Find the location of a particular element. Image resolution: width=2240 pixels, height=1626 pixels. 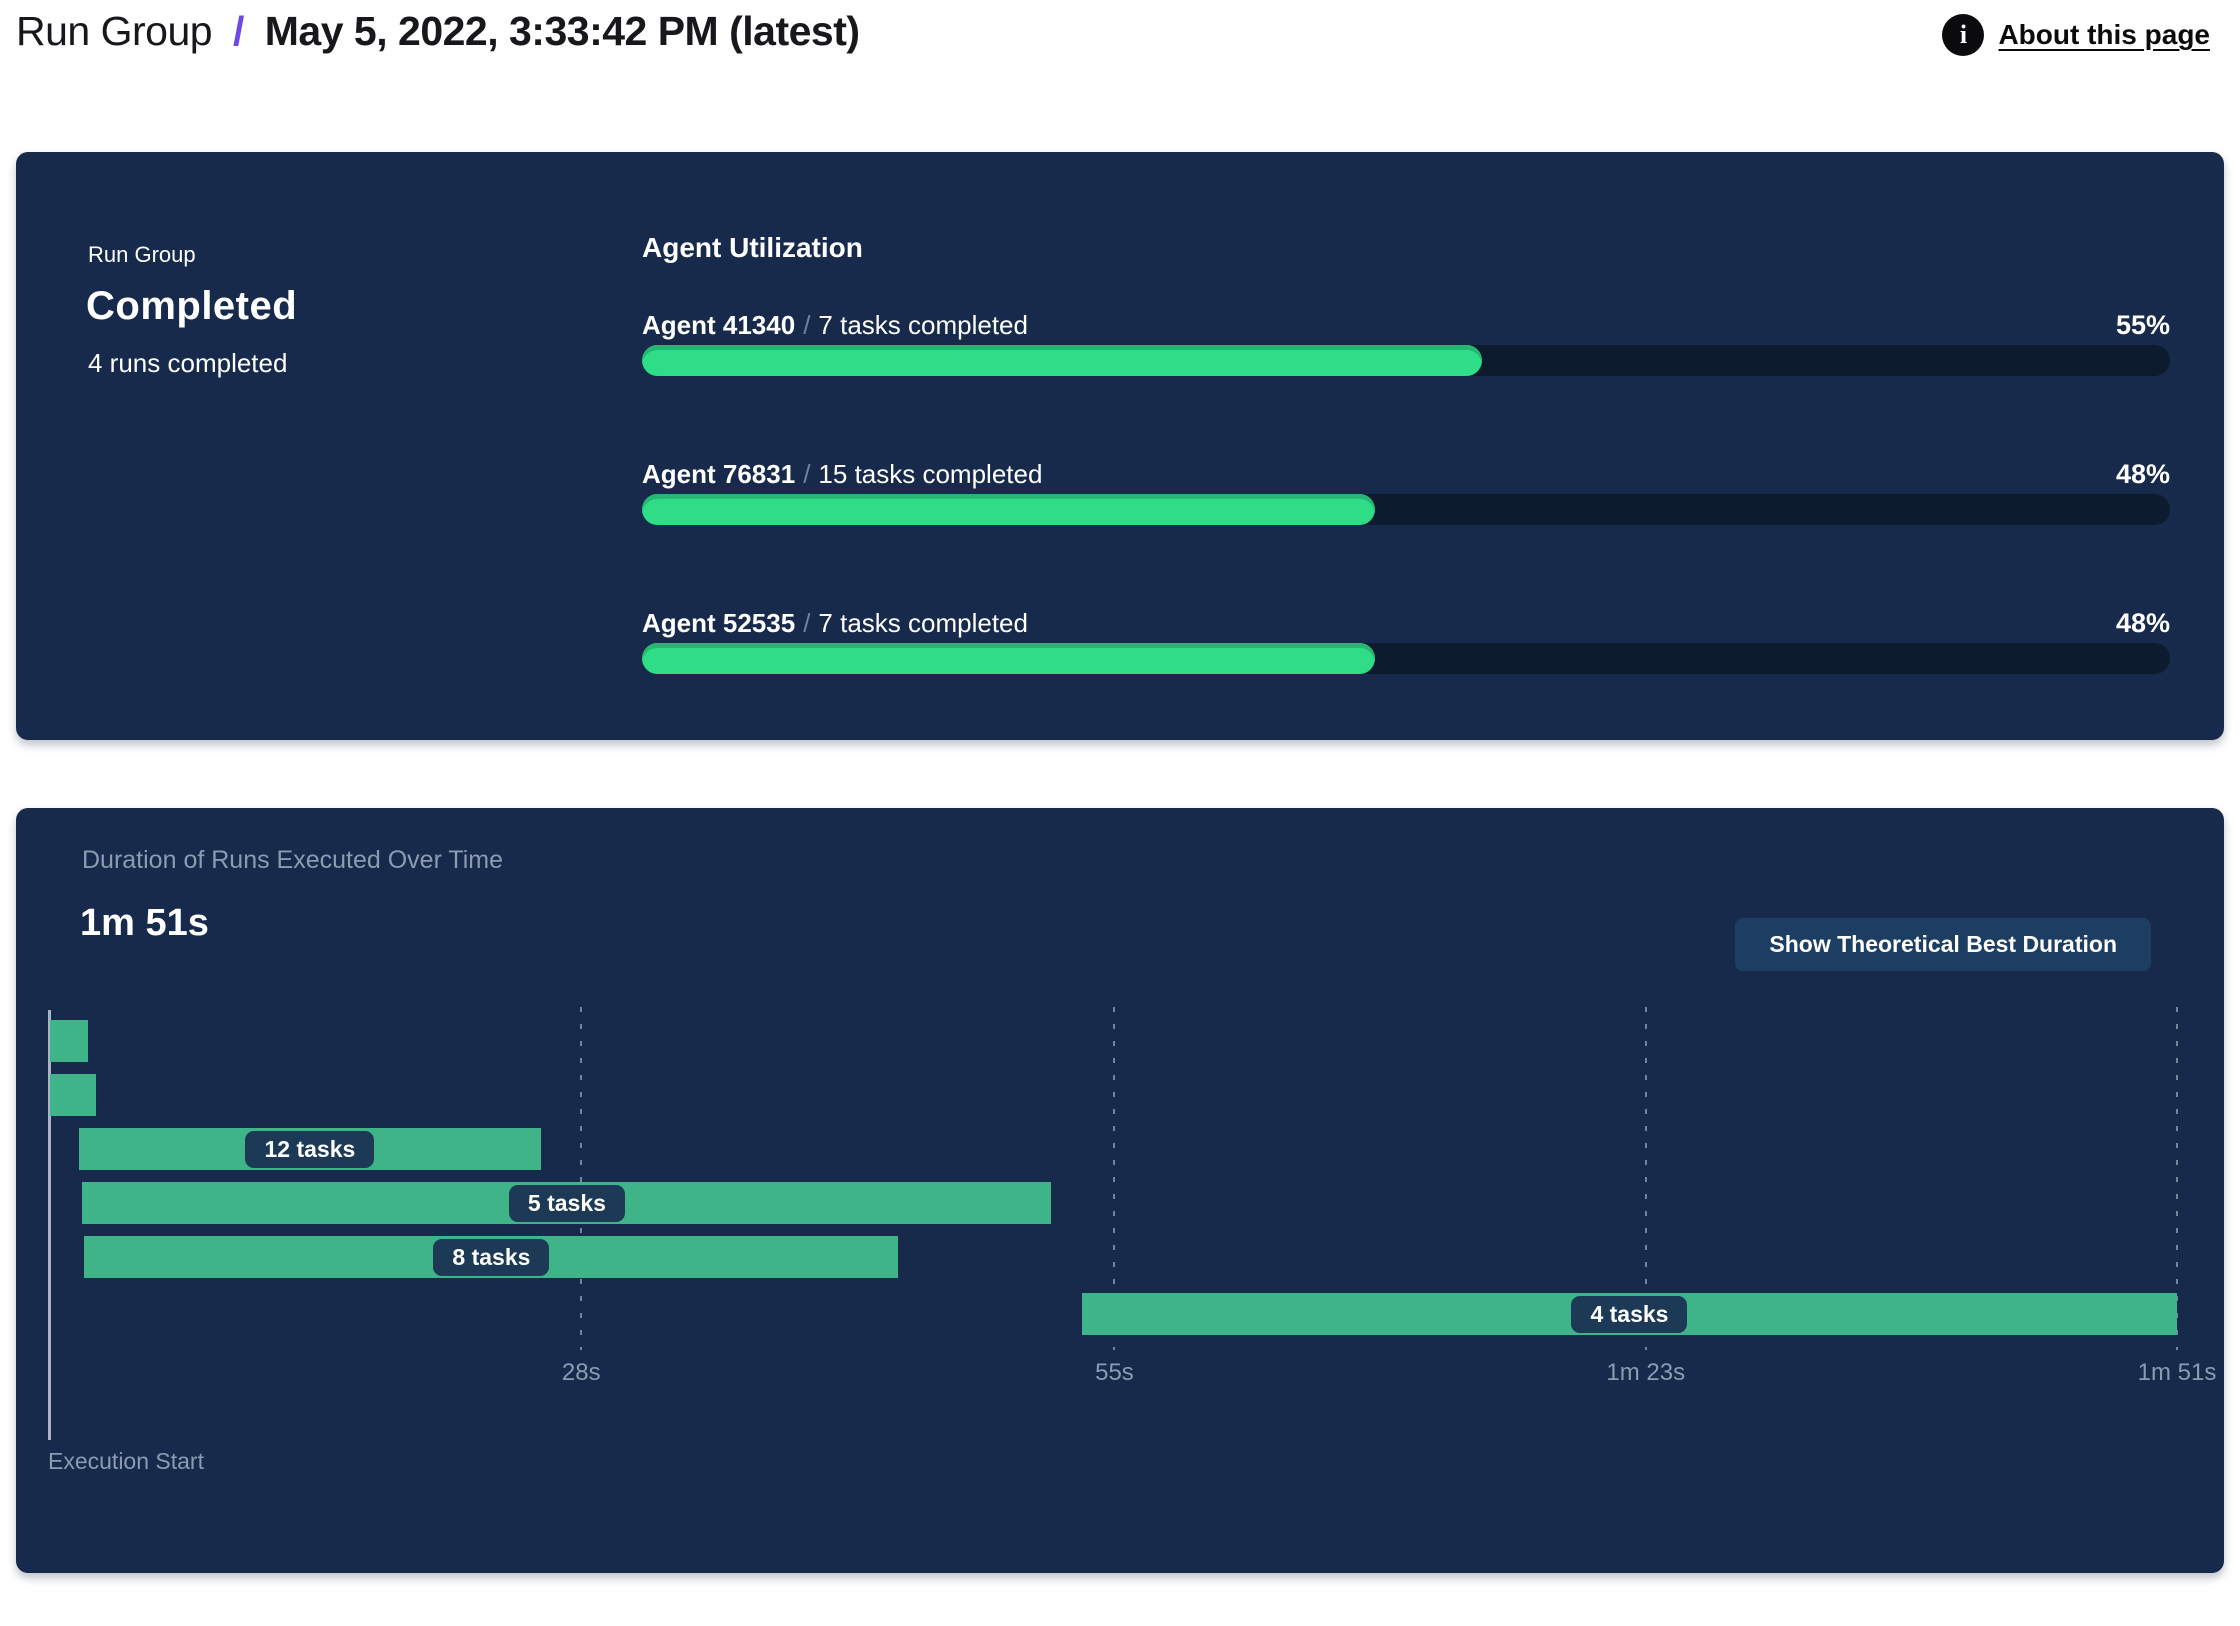

about-link-label: About this page is located at coordinates (2104, 34).